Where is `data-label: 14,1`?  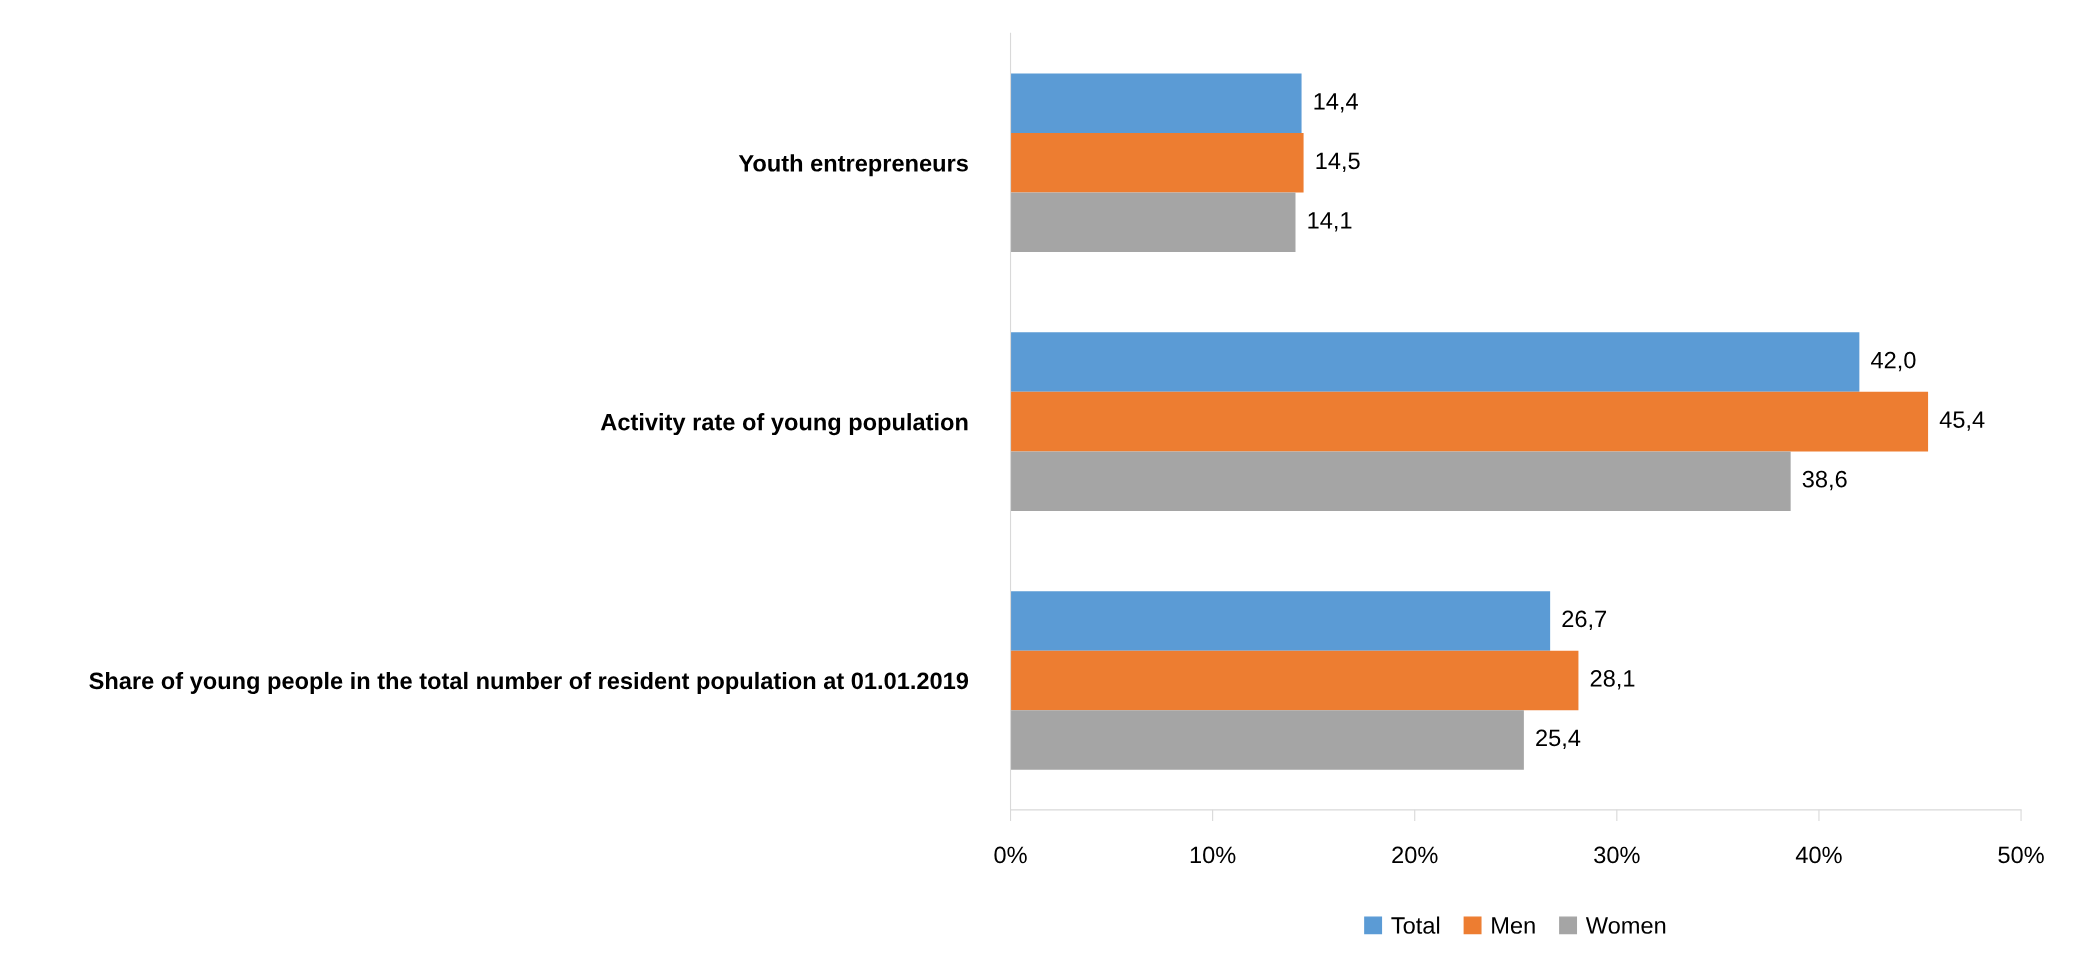 data-label: 14,1 is located at coordinates (1330, 222).